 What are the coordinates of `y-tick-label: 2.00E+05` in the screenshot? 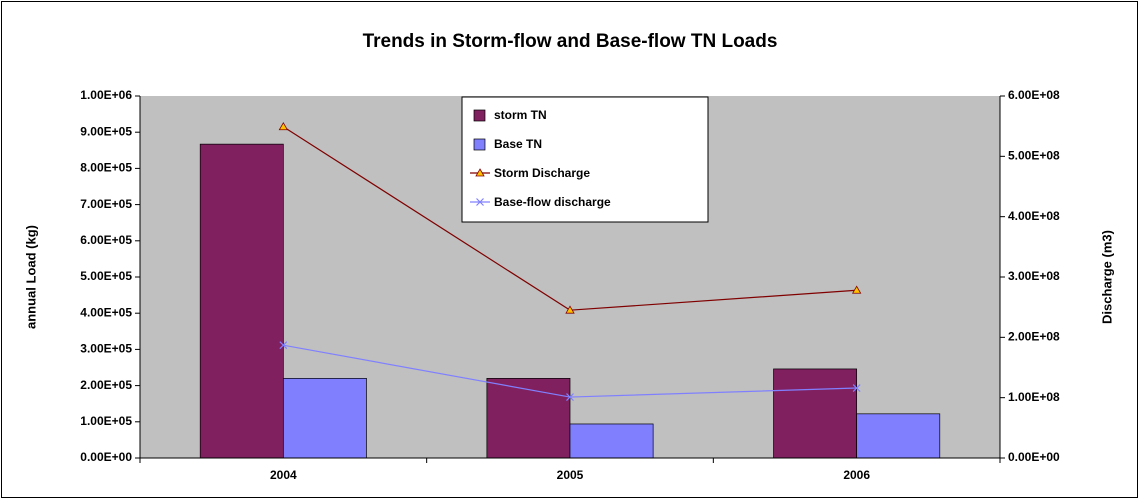 It's located at (106, 385).